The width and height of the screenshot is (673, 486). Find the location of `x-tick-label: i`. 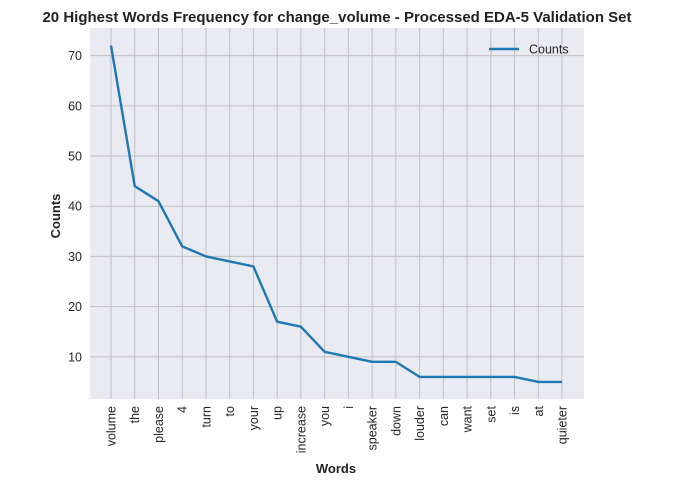

x-tick-label: i is located at coordinates (349, 407).